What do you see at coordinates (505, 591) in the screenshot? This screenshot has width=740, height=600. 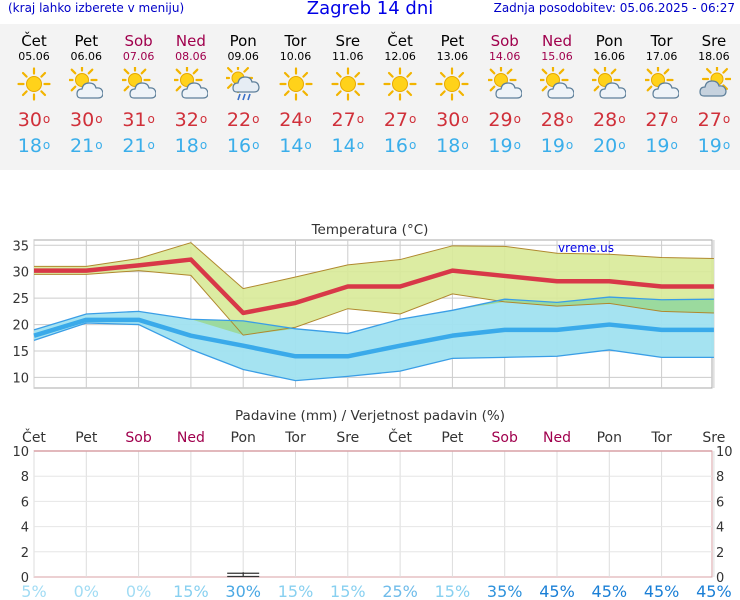 I see `precip-probability: 35%` at bounding box center [505, 591].